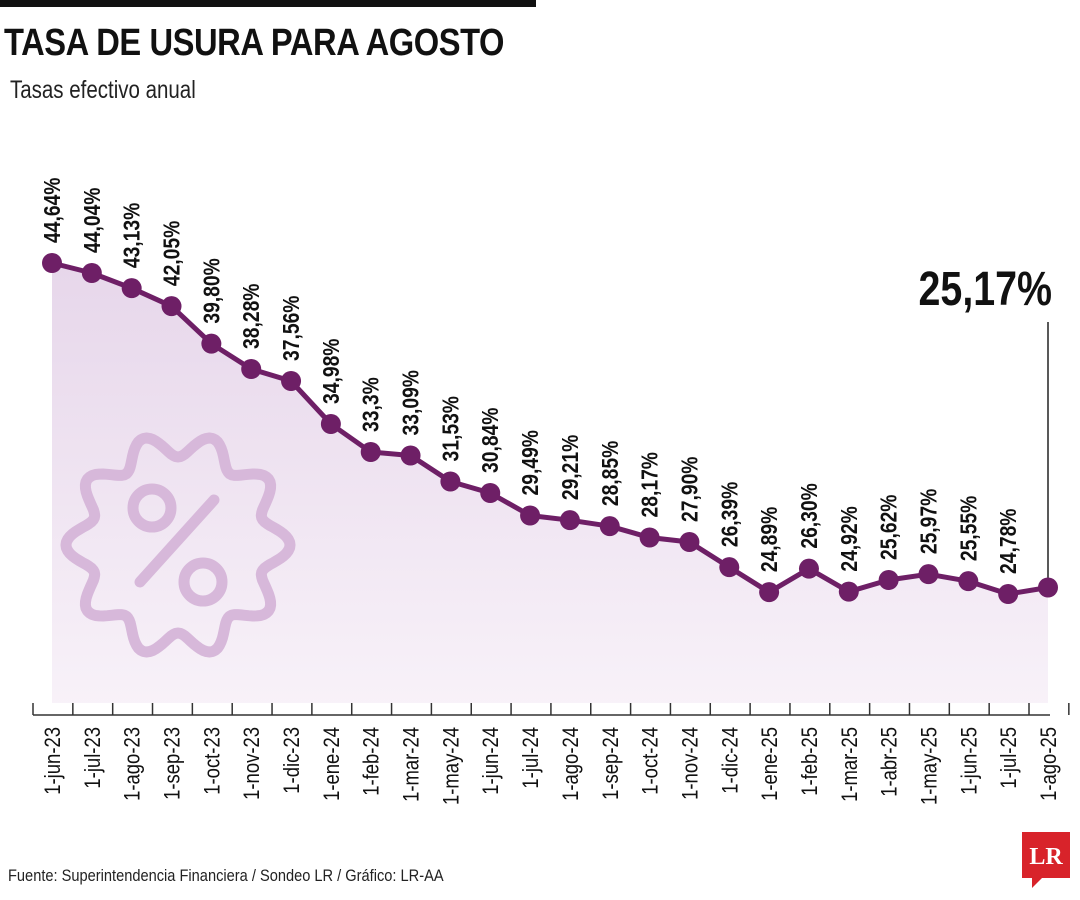 This screenshot has width=1080, height=900. Describe the element at coordinates (572, 764) in the screenshot. I see `x-tick-label-1-ago-24: 1-ago-24` at that location.